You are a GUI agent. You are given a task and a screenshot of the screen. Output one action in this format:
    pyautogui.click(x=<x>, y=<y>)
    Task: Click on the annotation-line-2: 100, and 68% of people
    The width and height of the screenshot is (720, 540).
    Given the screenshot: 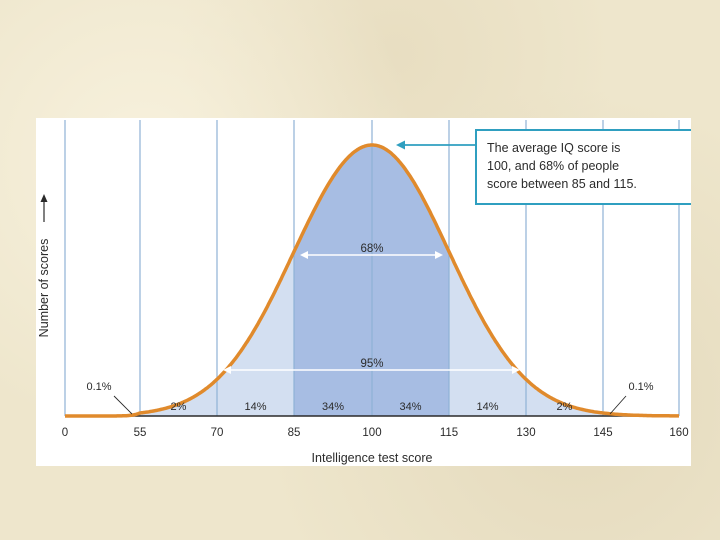 What is the action you would take?
    pyautogui.click(x=553, y=166)
    